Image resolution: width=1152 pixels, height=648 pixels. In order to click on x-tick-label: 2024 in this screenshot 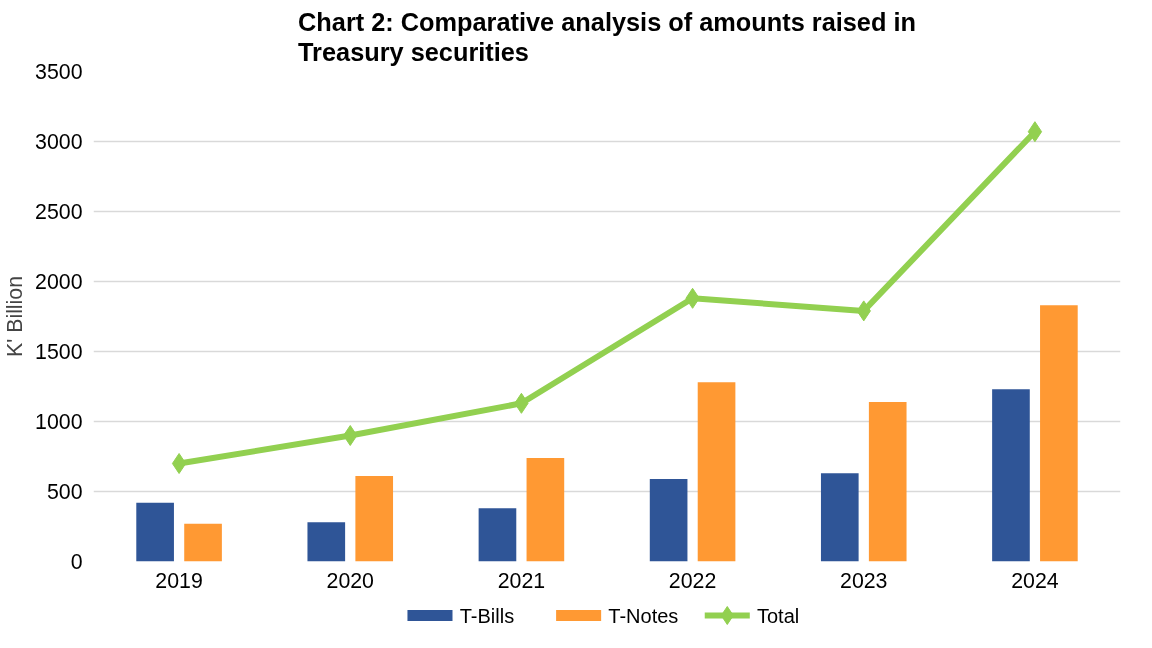, I will do `click(1035, 580)`.